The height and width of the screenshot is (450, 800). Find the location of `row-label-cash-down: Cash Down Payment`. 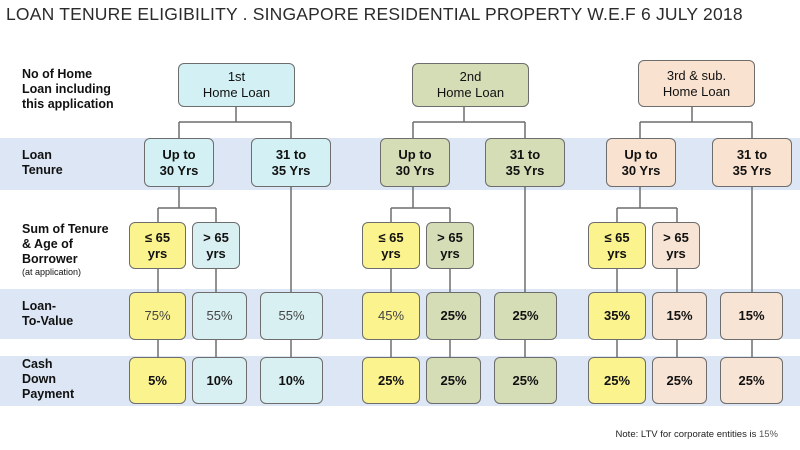

row-label-cash-down: Cash Down Payment is located at coordinates (48, 379).